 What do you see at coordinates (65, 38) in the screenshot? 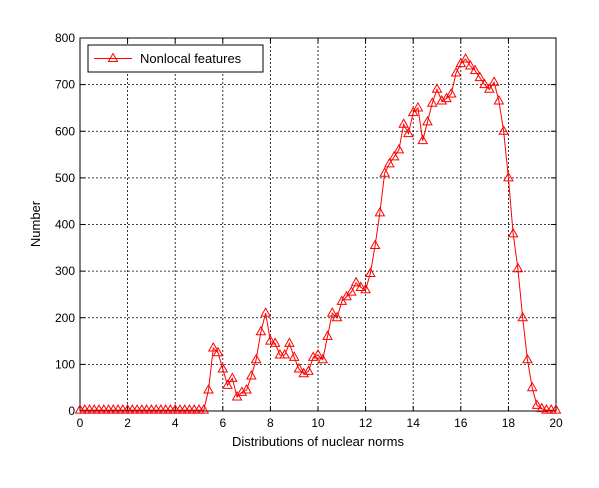
I see `y-tick-label: 800` at bounding box center [65, 38].